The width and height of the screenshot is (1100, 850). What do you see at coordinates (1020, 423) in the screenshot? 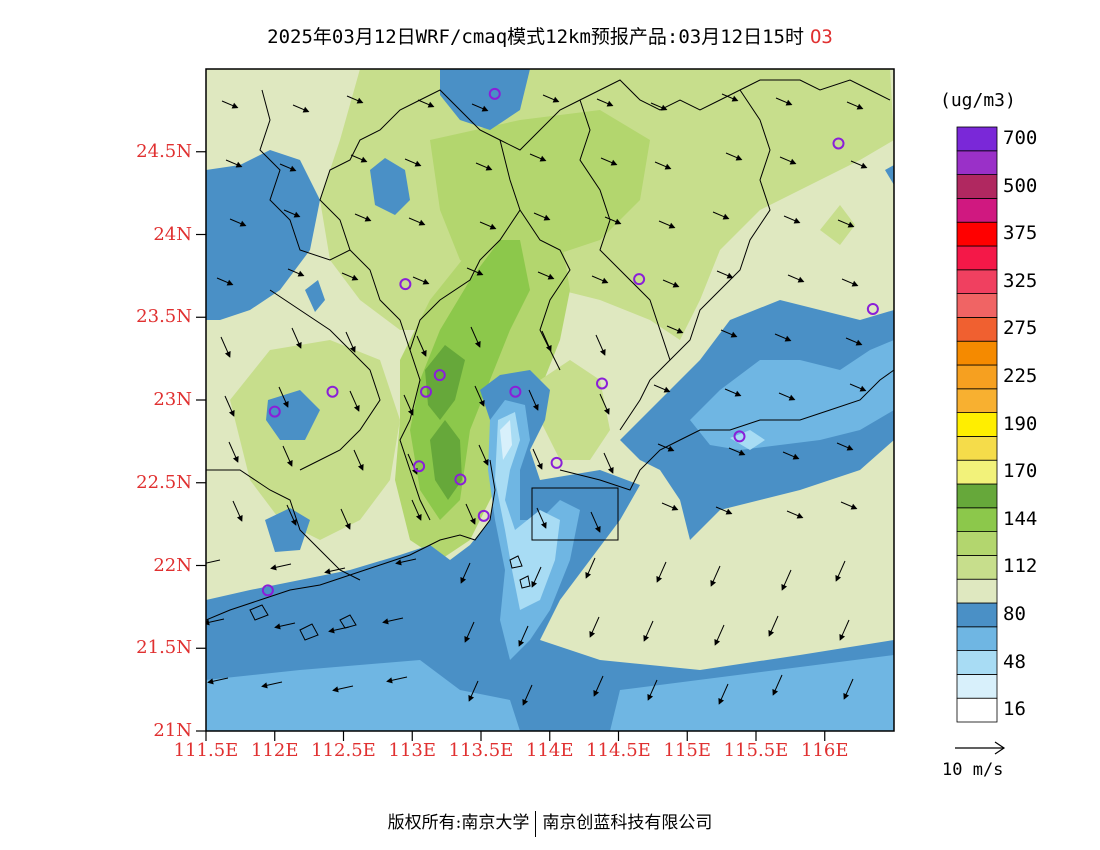
I see `legend-tick-label: 190` at bounding box center [1020, 423].